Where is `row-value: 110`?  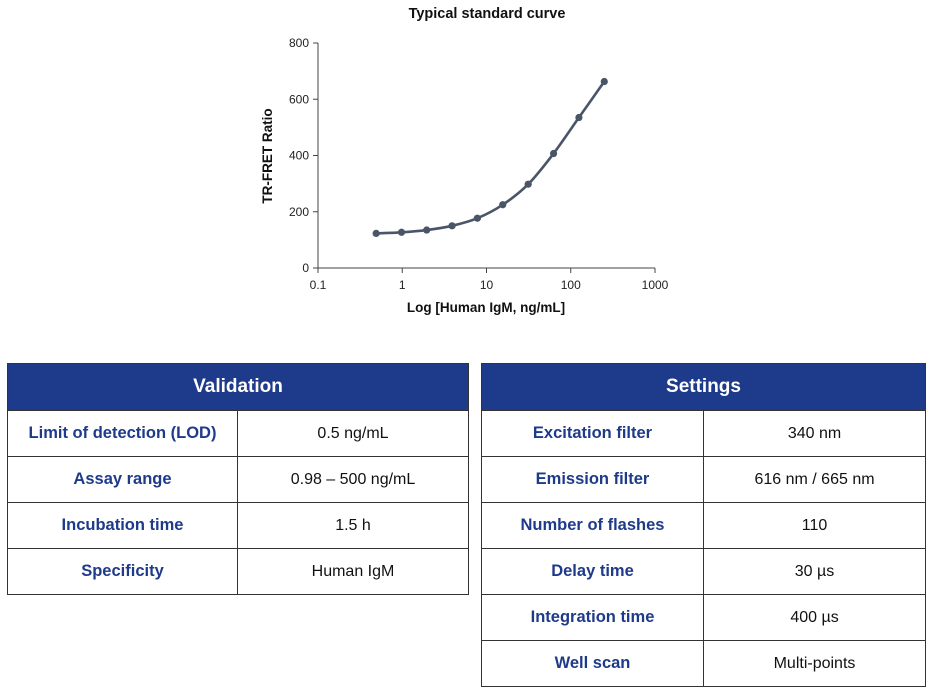 row-value: 110 is located at coordinates (814, 525).